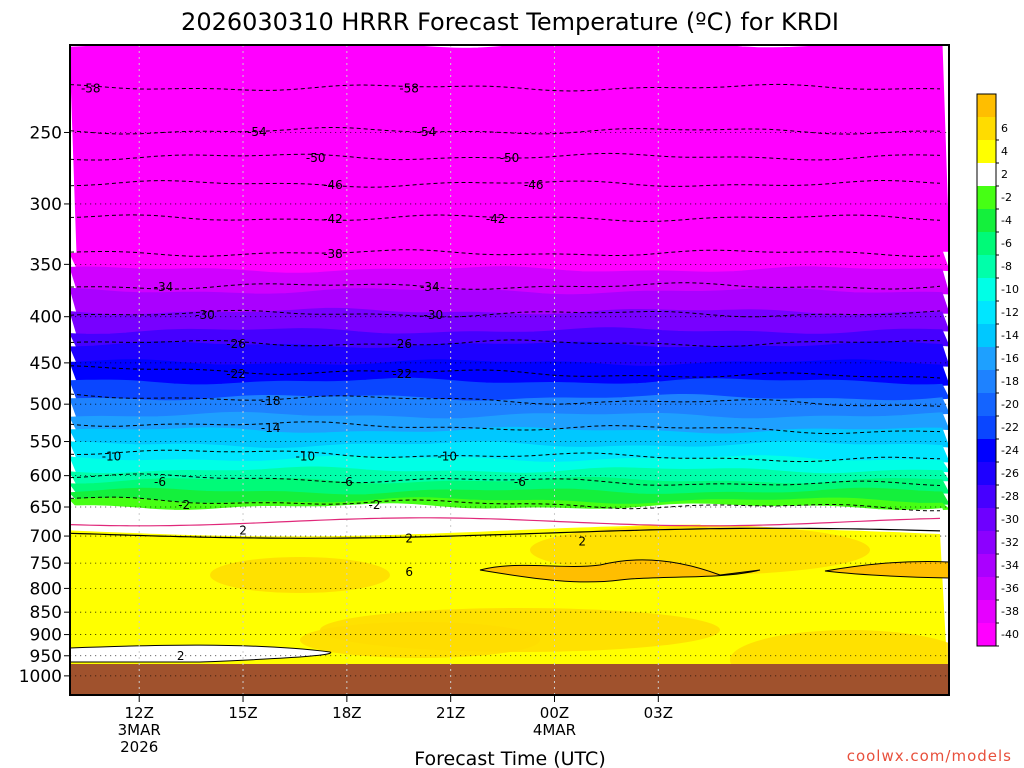 The width and height of the screenshot is (1024, 768). Describe the element at coordinates (139, 713) in the screenshot. I see `x-tick-label: 12Z` at that location.